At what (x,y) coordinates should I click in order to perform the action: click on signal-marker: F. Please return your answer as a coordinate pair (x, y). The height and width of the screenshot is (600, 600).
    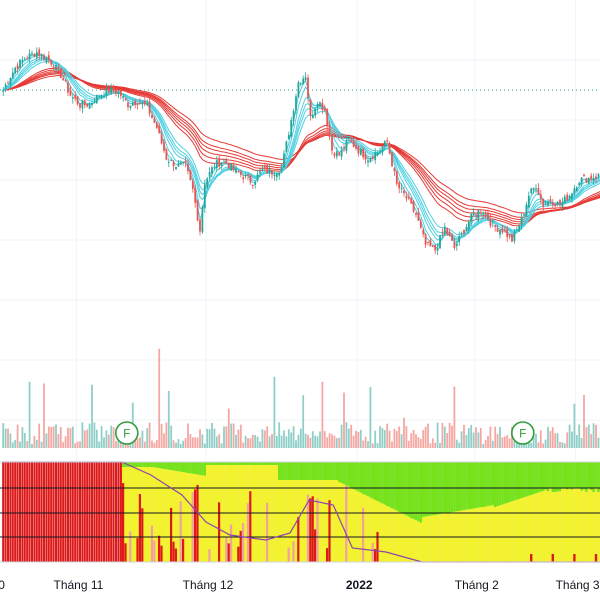
    Looking at the image, I should click on (522, 433).